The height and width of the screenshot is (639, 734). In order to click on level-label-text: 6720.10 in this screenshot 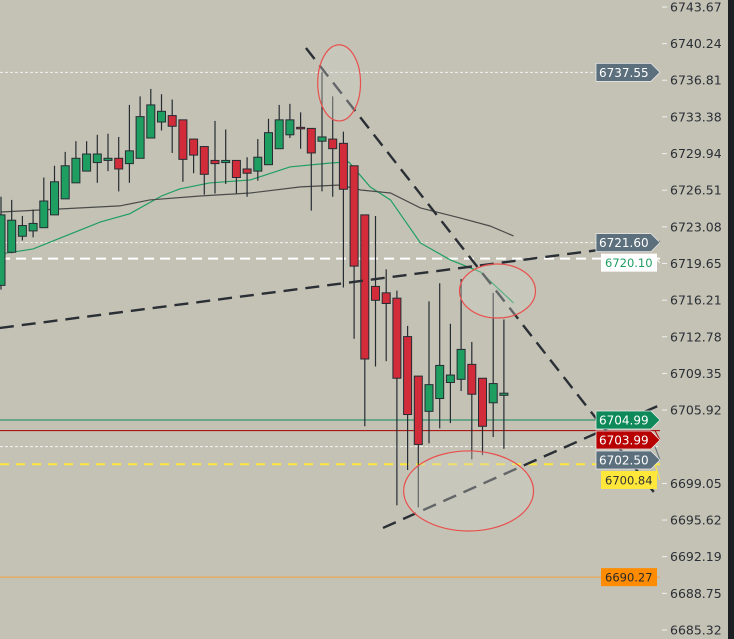, I will do `click(629, 263)`.